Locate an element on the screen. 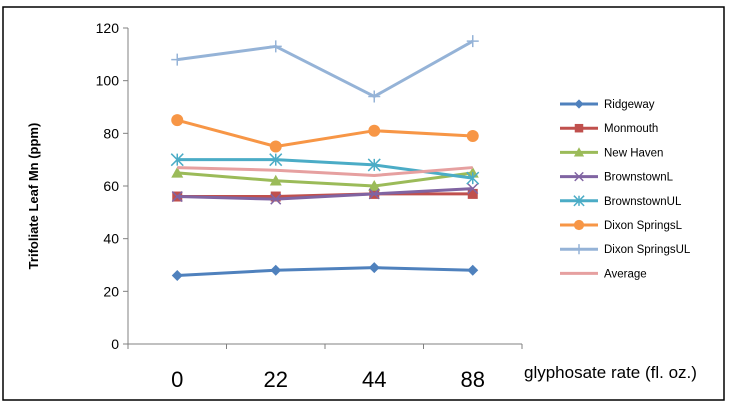 The height and width of the screenshot is (403, 732). series-average is located at coordinates (325, 171).